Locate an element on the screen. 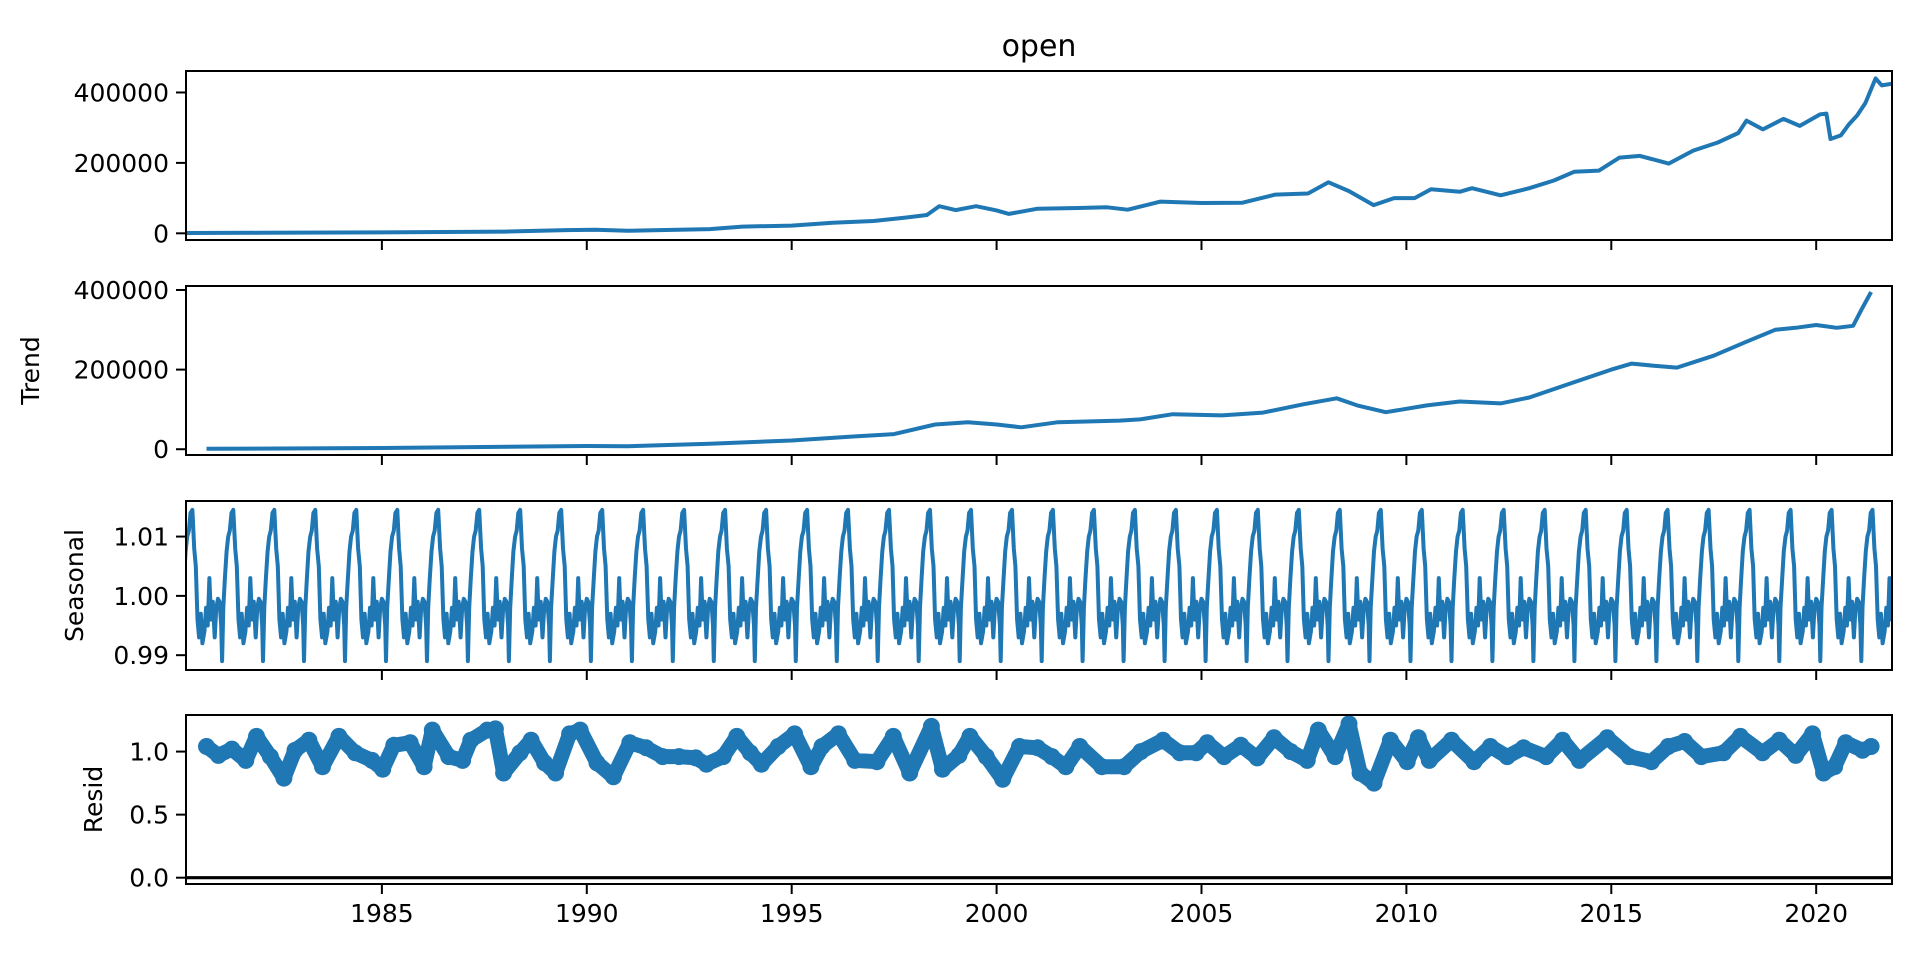  trend-series-line is located at coordinates (1039, 371).